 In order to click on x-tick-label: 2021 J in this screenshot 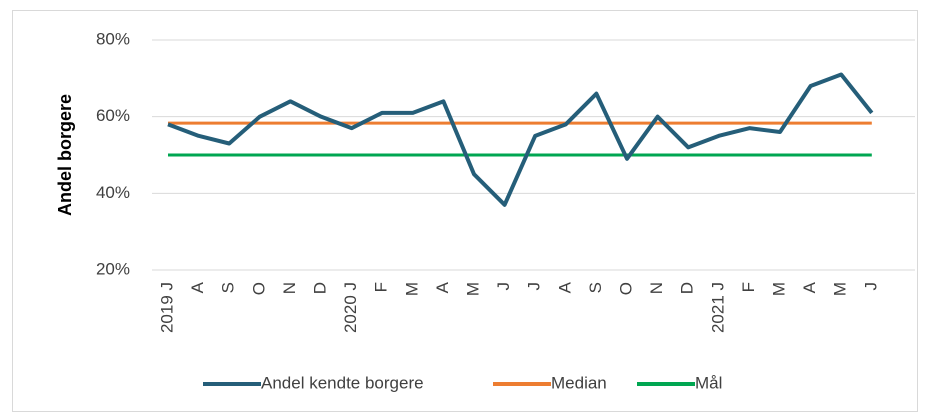, I will do `click(717, 307)`.